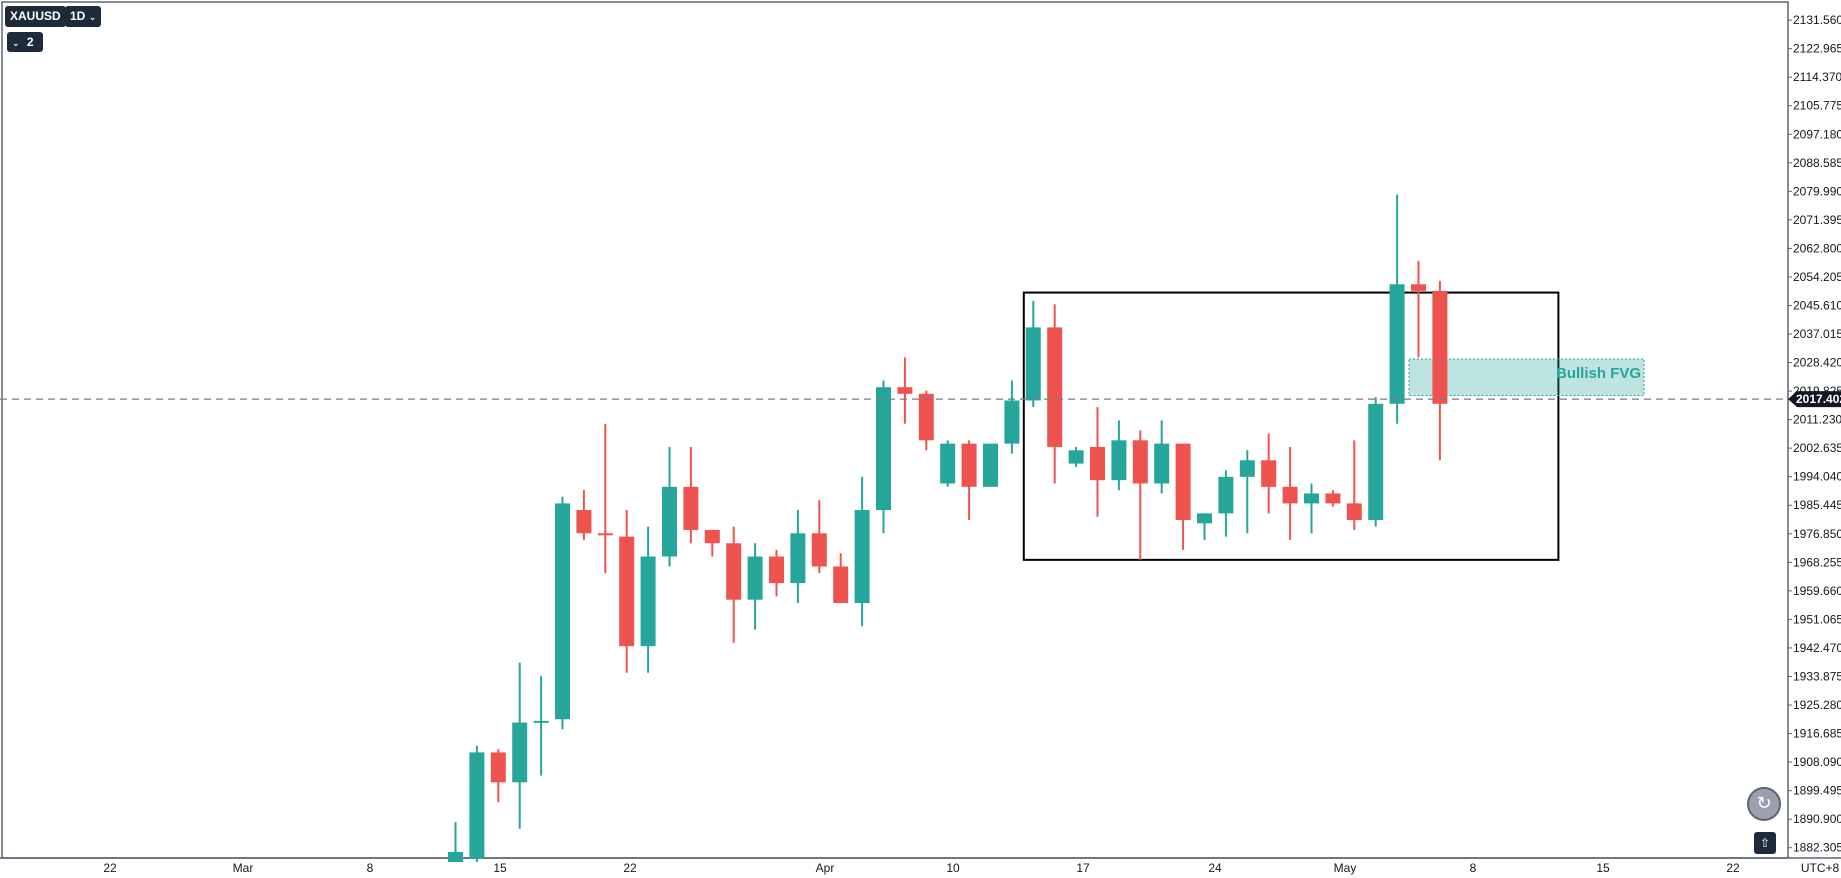  What do you see at coordinates (1765, 843) in the screenshot?
I see `auto-scale-icon: ⇧` at bounding box center [1765, 843].